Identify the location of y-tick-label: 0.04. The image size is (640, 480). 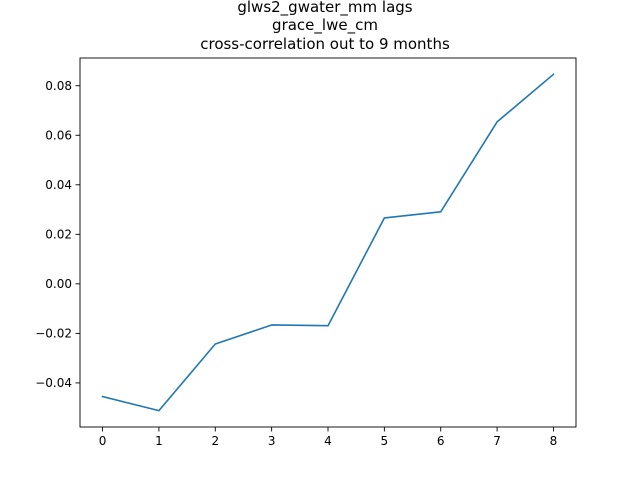
(58, 185).